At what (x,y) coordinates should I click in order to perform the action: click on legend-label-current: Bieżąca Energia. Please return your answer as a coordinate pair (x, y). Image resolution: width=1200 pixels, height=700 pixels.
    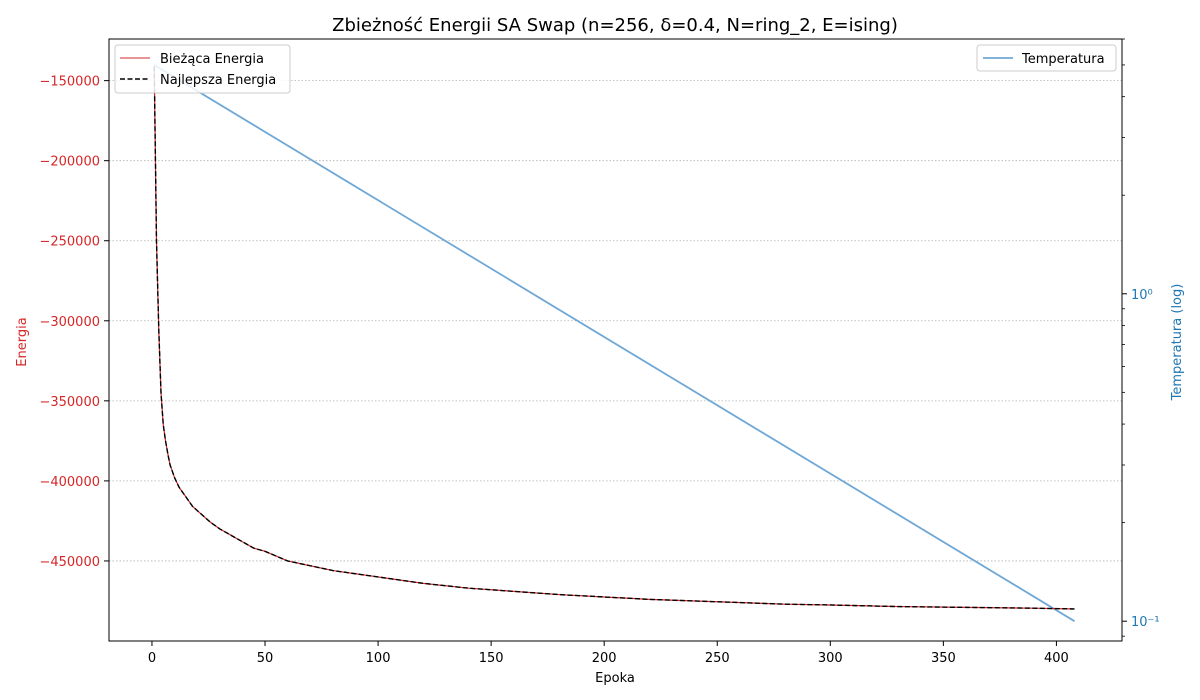
    Looking at the image, I should click on (212, 59).